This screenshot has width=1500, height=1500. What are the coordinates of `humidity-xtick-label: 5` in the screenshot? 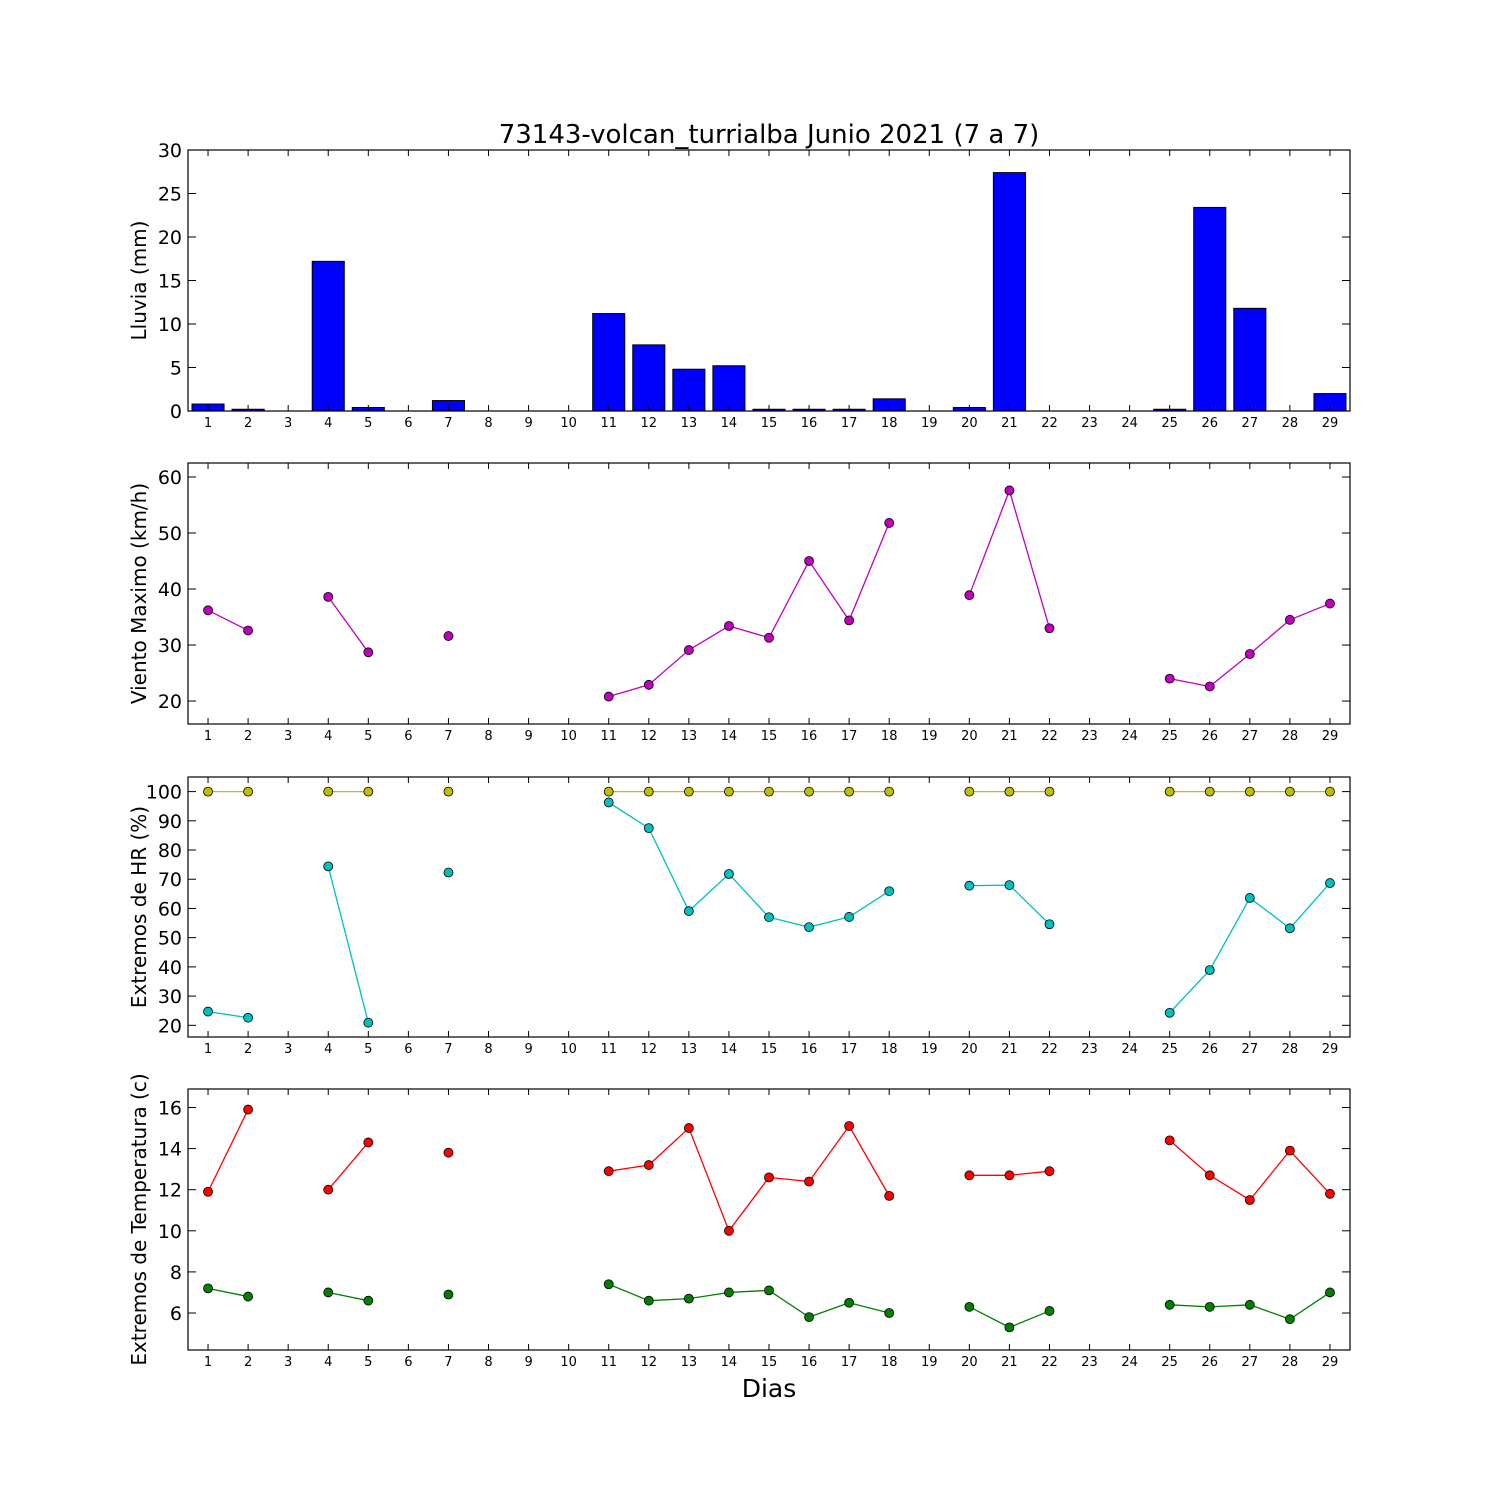 It's located at (368, 1049).